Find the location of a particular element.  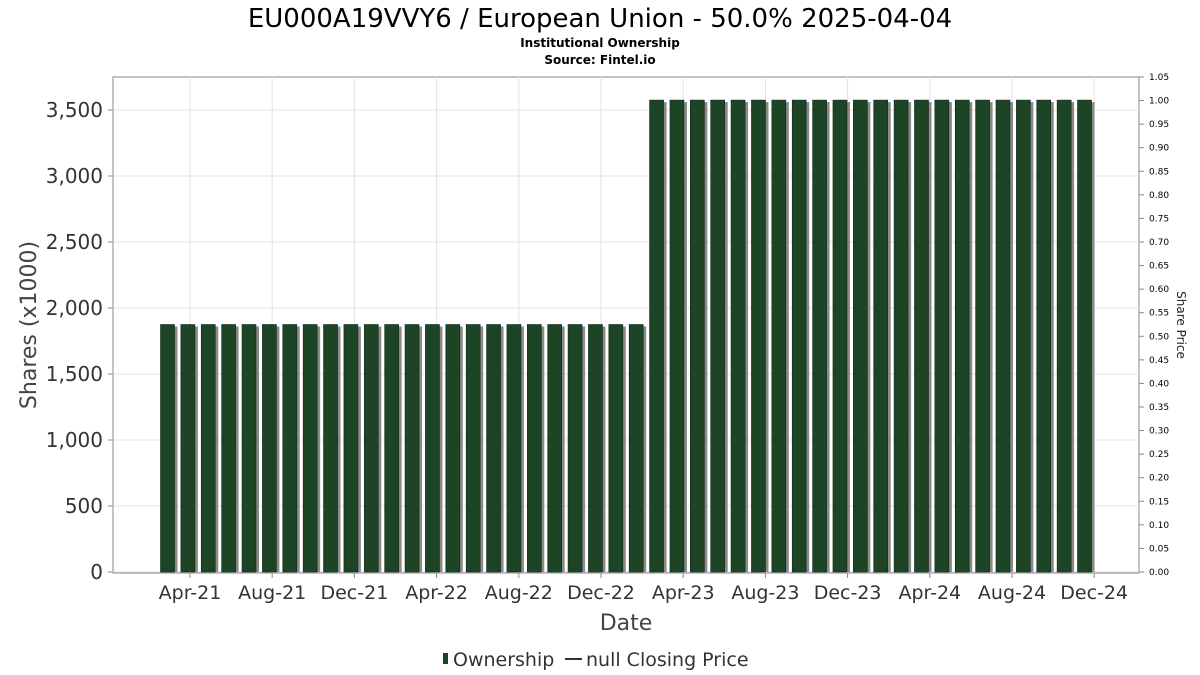

legend-price-label: null Closing Price is located at coordinates (667, 660).